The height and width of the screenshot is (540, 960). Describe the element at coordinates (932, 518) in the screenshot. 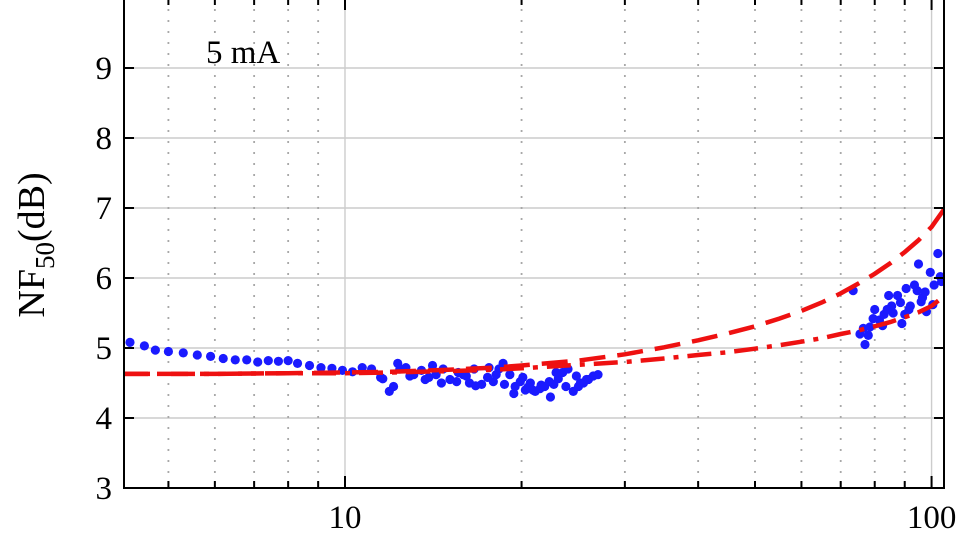

I see `x-tick-label: 100` at that location.